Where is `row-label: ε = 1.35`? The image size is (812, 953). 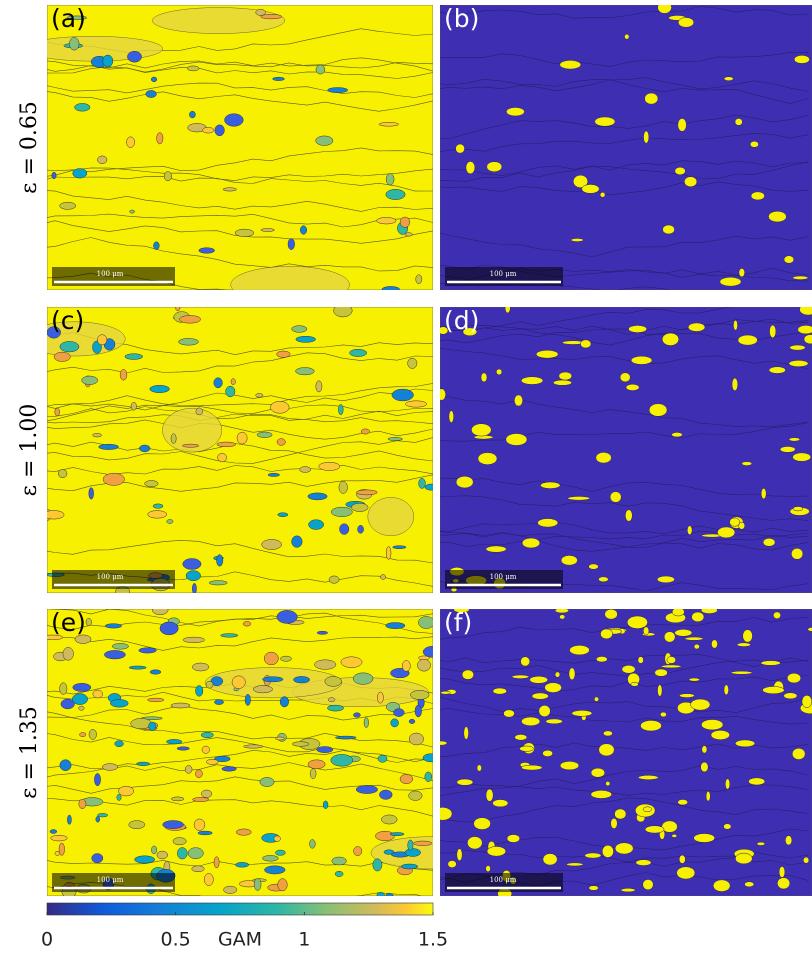
row-label: ε = 1.35 is located at coordinates (29, 752).